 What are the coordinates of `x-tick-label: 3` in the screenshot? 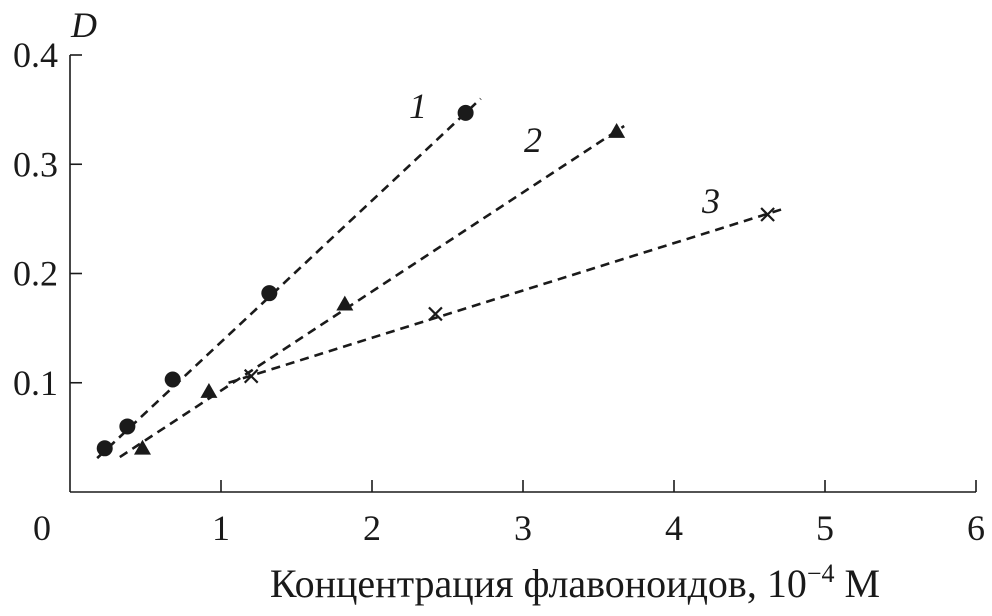 It's located at (523, 528).